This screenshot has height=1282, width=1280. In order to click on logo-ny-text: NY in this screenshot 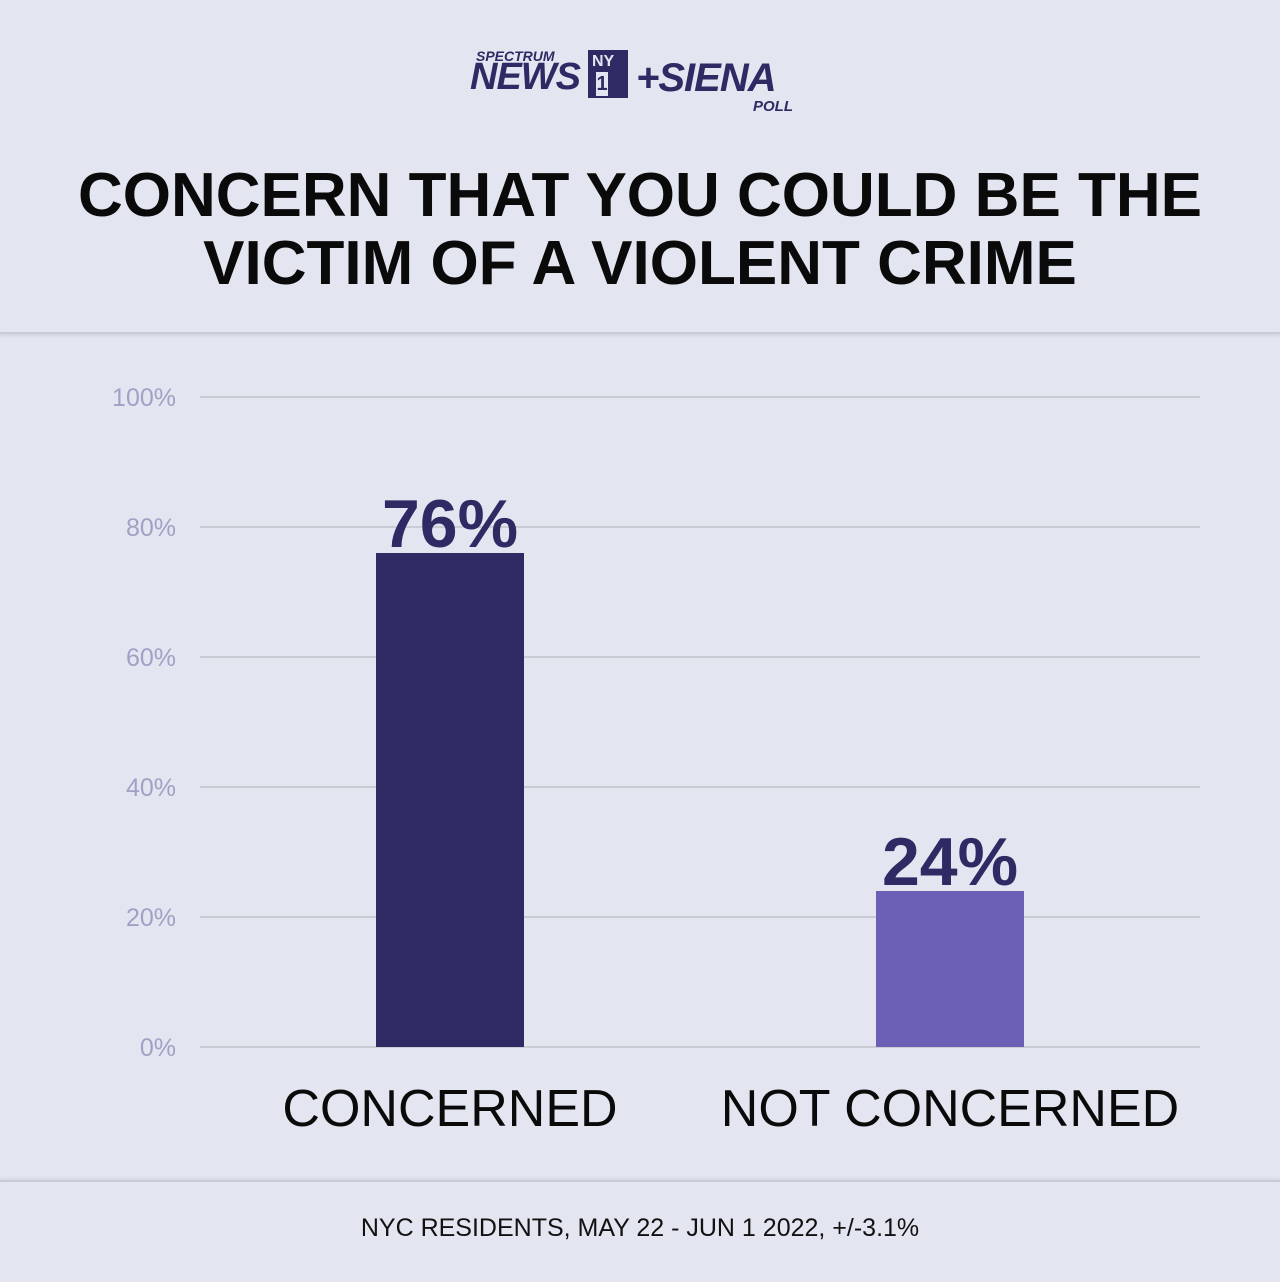, I will do `click(603, 61)`.